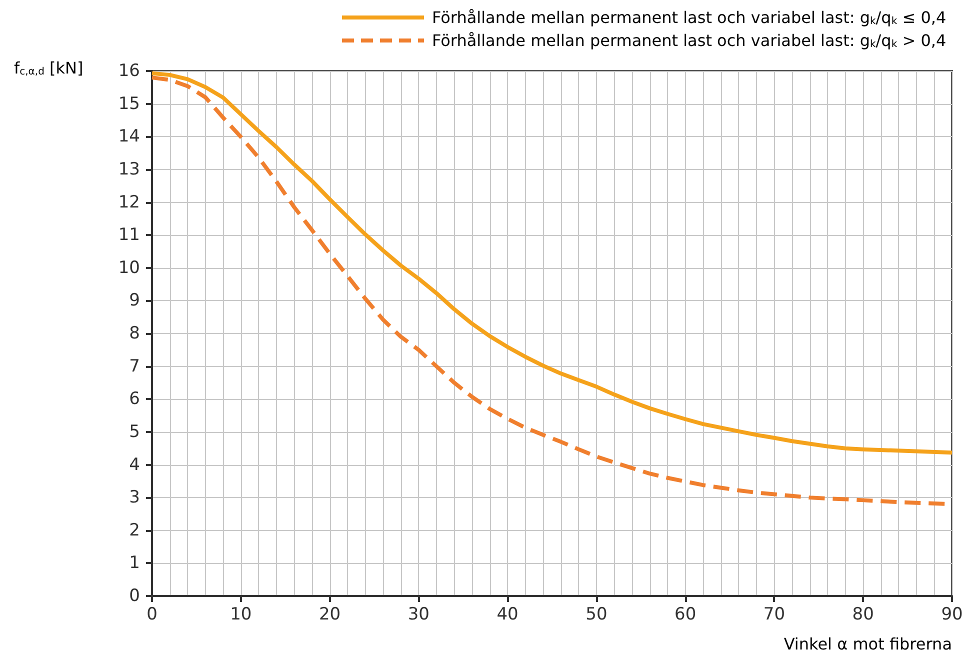 The image size is (968, 662). I want to click on x-axis-title: Vinkel α mot fibrerna, so click(868, 644).